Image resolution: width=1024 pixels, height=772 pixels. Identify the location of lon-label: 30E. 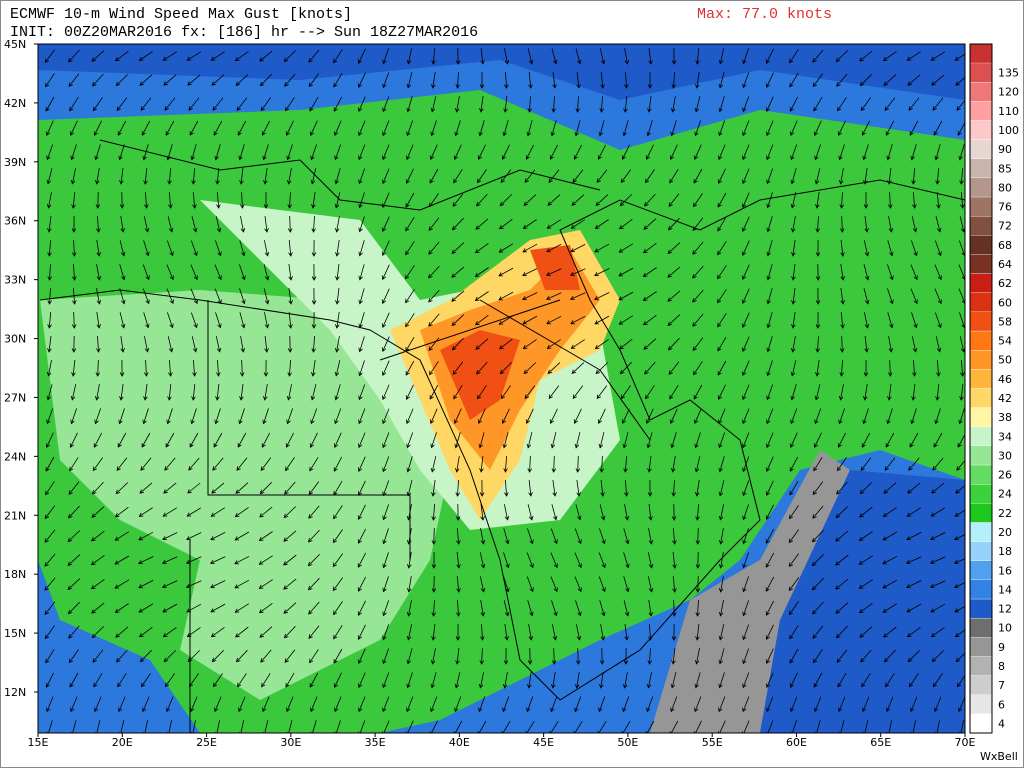
(290, 742).